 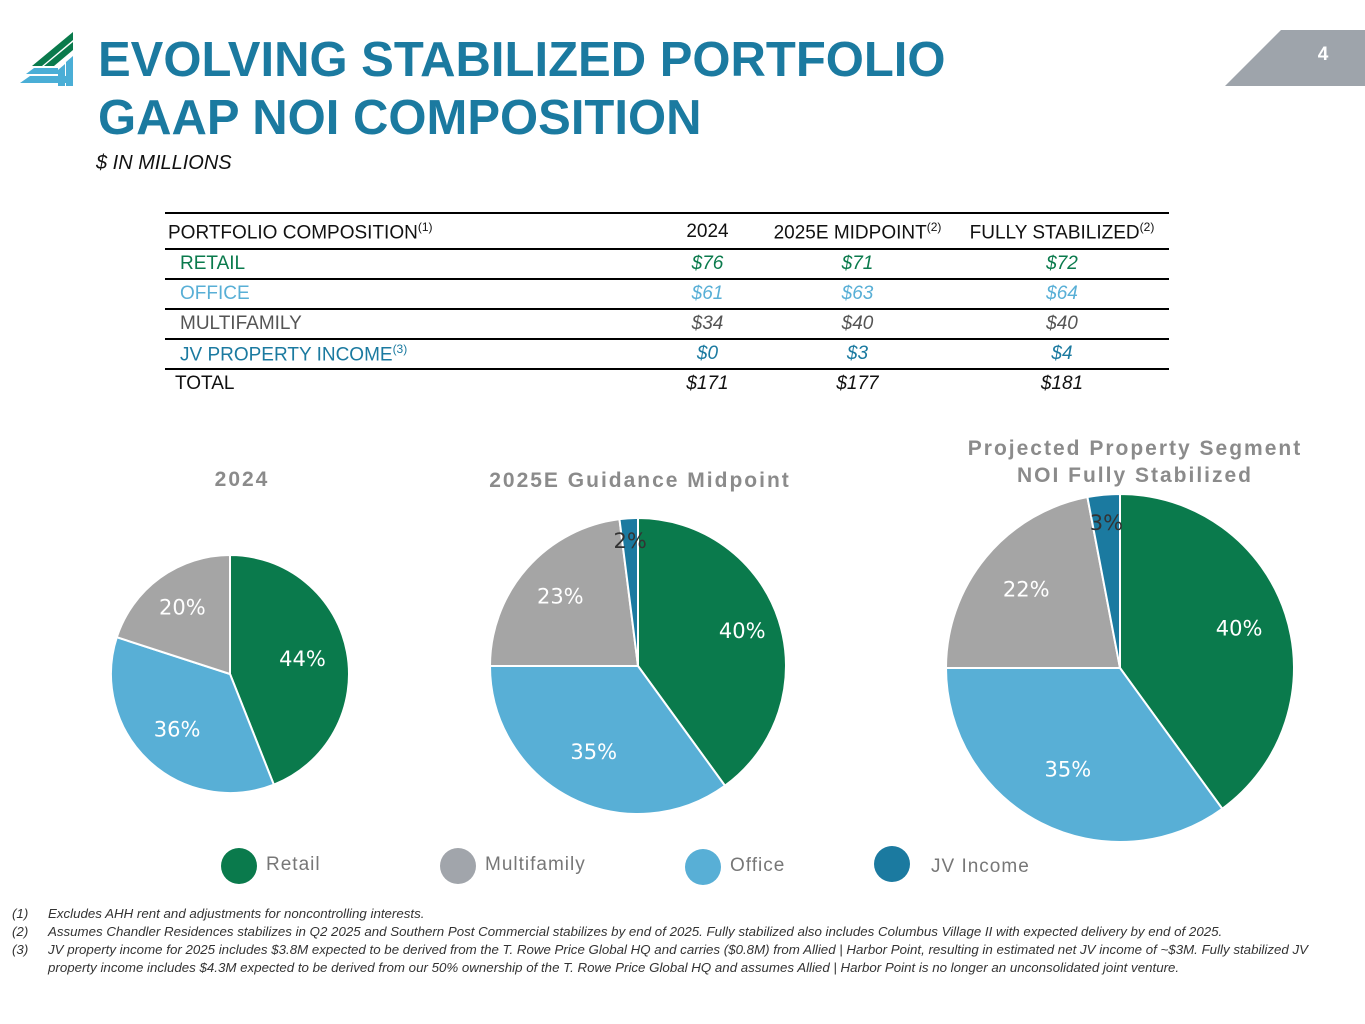 What do you see at coordinates (241, 323) in the screenshot?
I see `row-label: MULTIFAMILY` at bounding box center [241, 323].